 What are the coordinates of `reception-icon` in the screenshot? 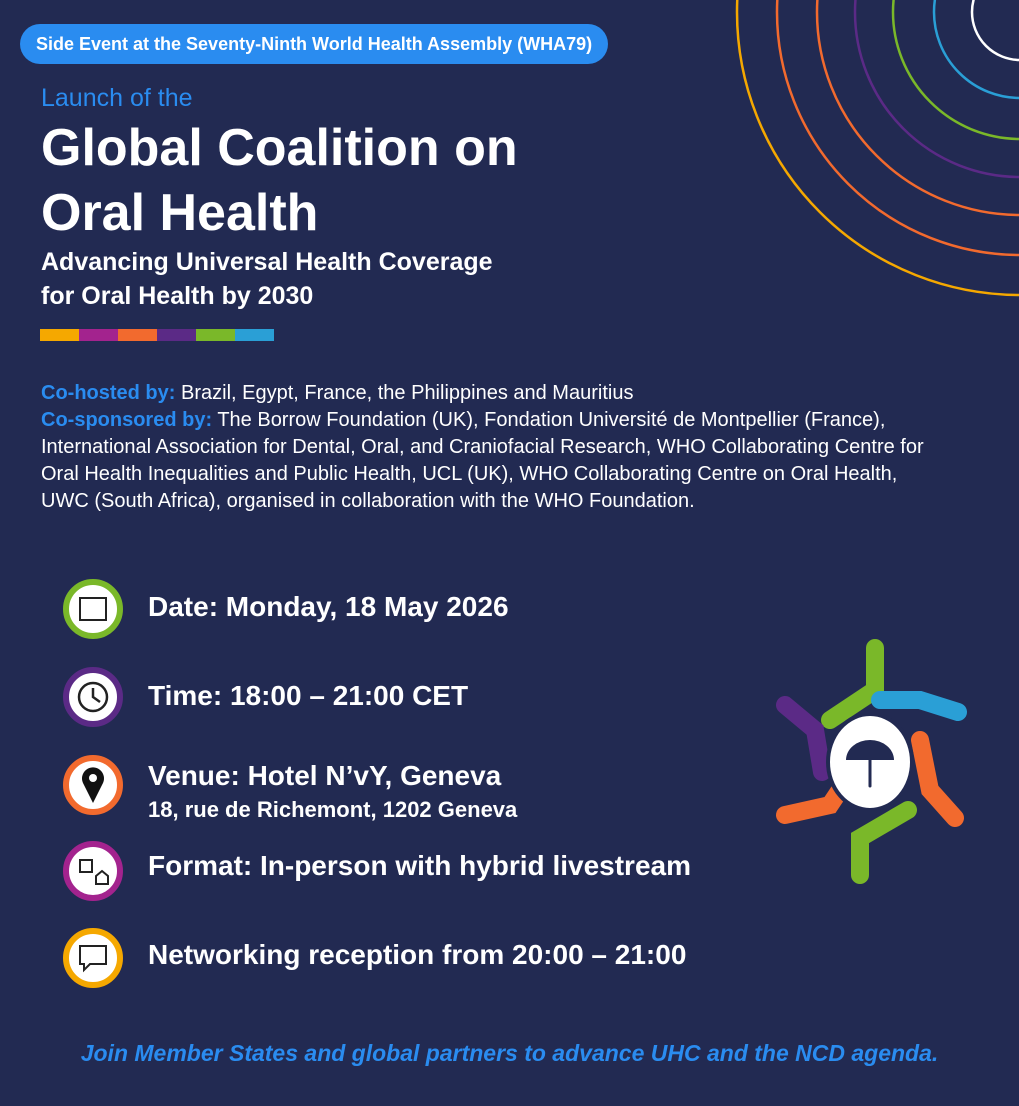 It's located at (93, 958).